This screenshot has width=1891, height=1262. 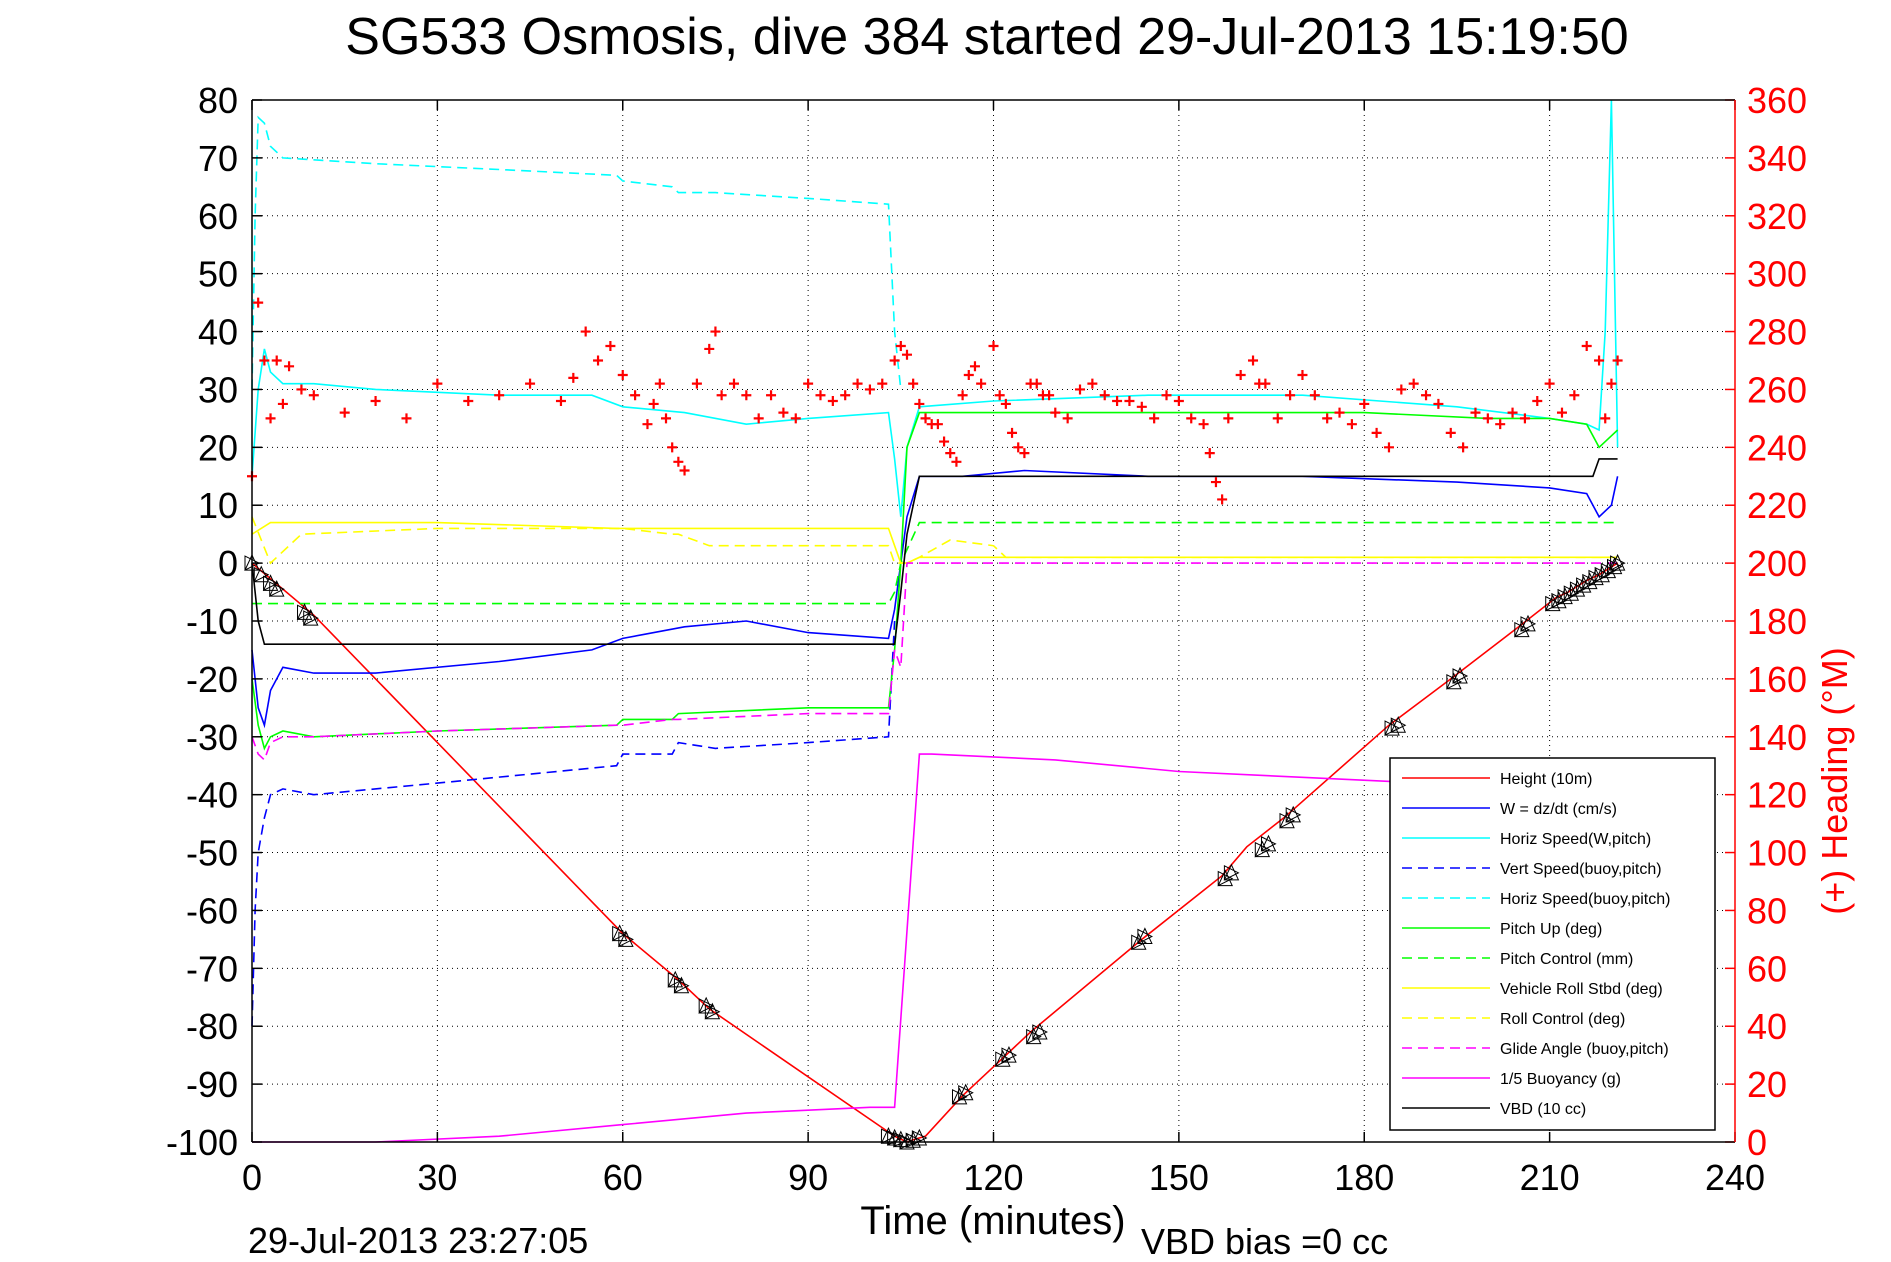 What do you see at coordinates (1767, 910) in the screenshot?
I see `y2-tick-label: 80` at bounding box center [1767, 910].